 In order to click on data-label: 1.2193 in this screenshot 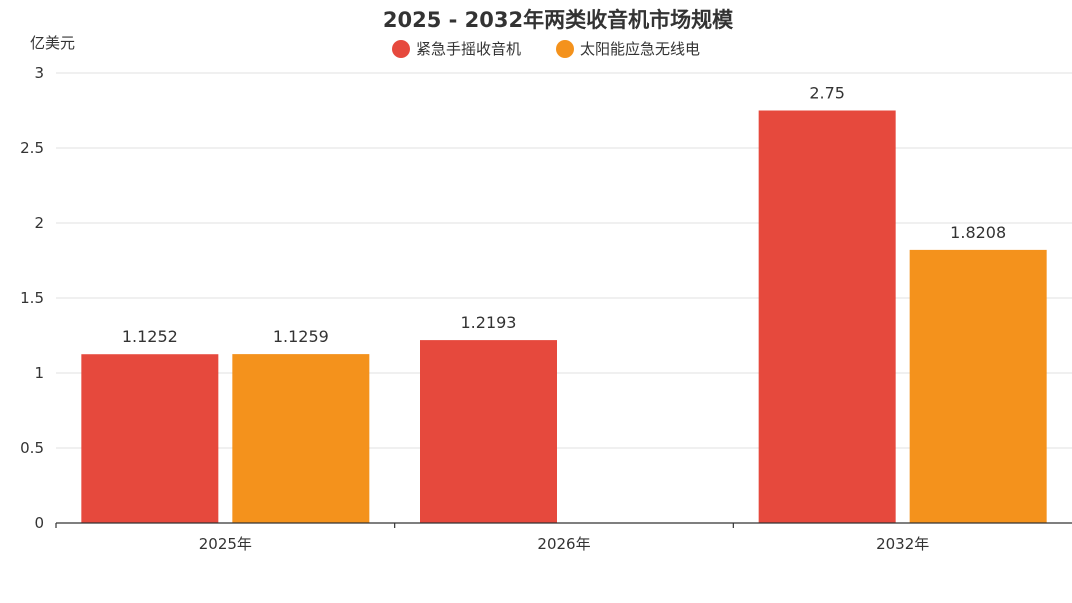, I will do `click(489, 322)`.